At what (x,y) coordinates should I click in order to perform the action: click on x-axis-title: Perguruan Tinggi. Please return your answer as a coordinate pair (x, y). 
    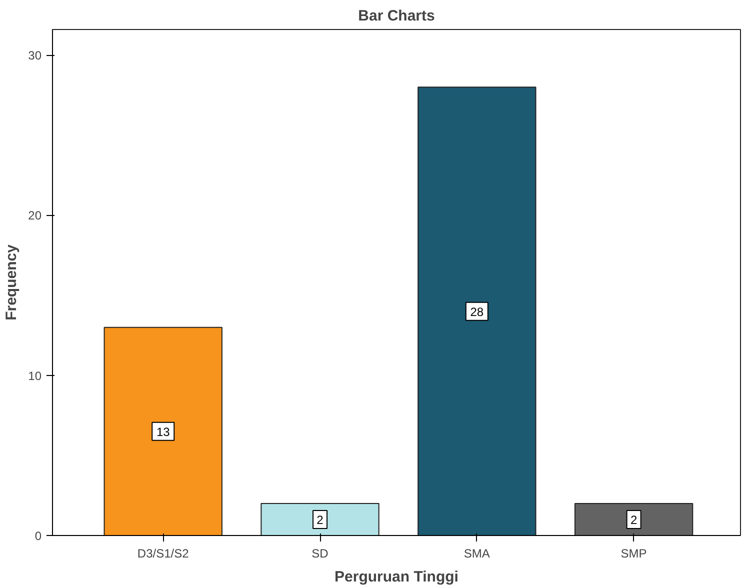
    Looking at the image, I should click on (396, 577).